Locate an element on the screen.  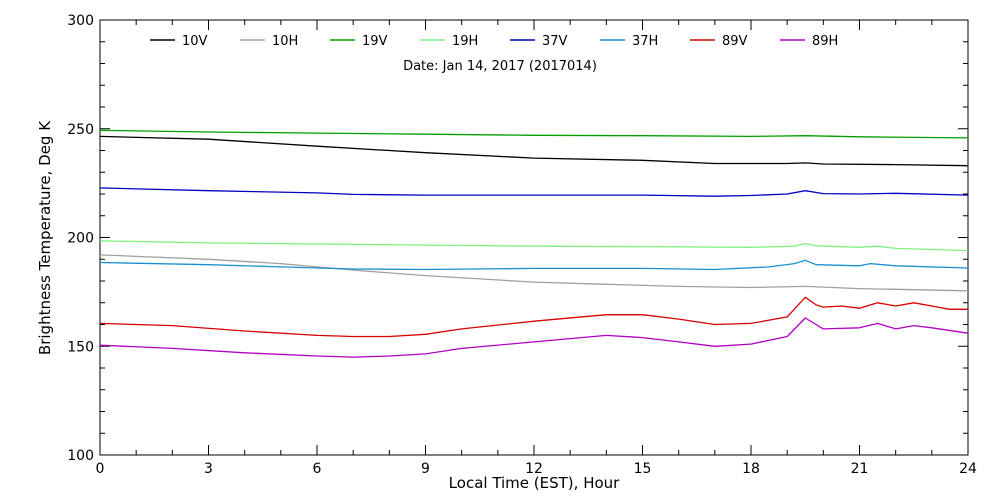
y-tick-label: 200 is located at coordinates (80, 239).